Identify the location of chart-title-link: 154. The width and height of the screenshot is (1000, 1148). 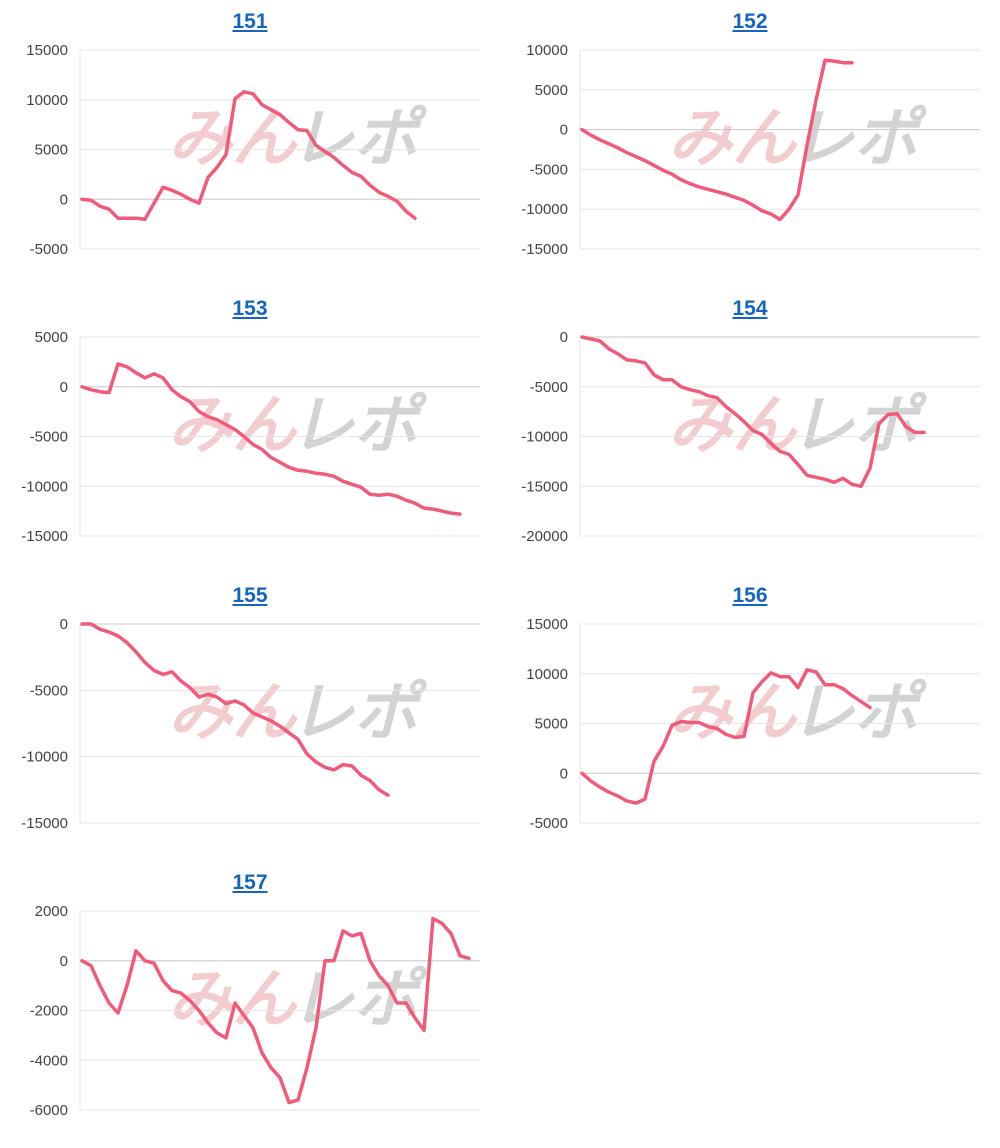
(750, 308).